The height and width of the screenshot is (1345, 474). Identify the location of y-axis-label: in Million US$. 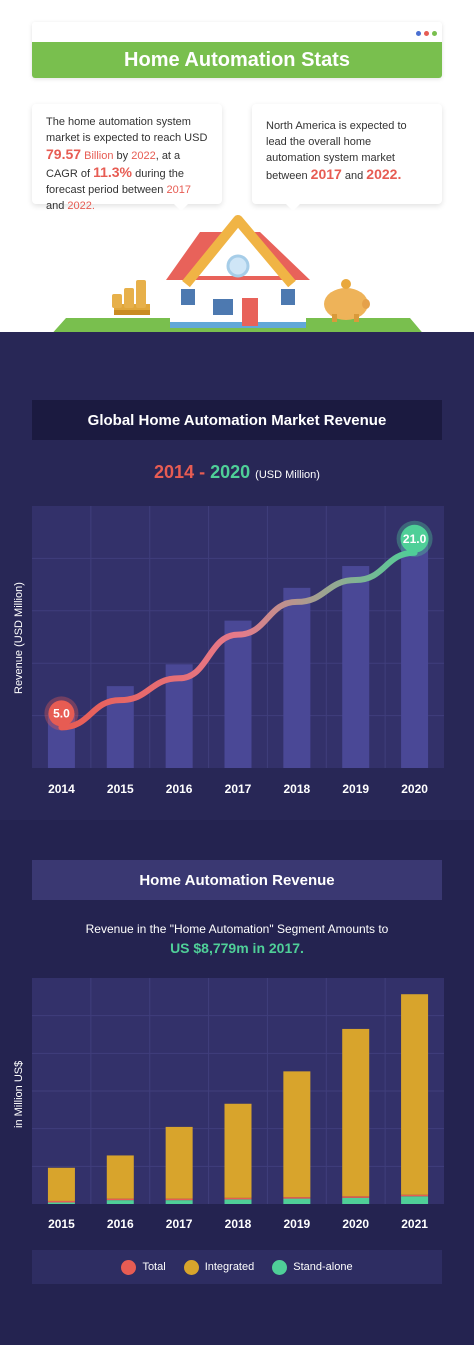
(19, 1094).